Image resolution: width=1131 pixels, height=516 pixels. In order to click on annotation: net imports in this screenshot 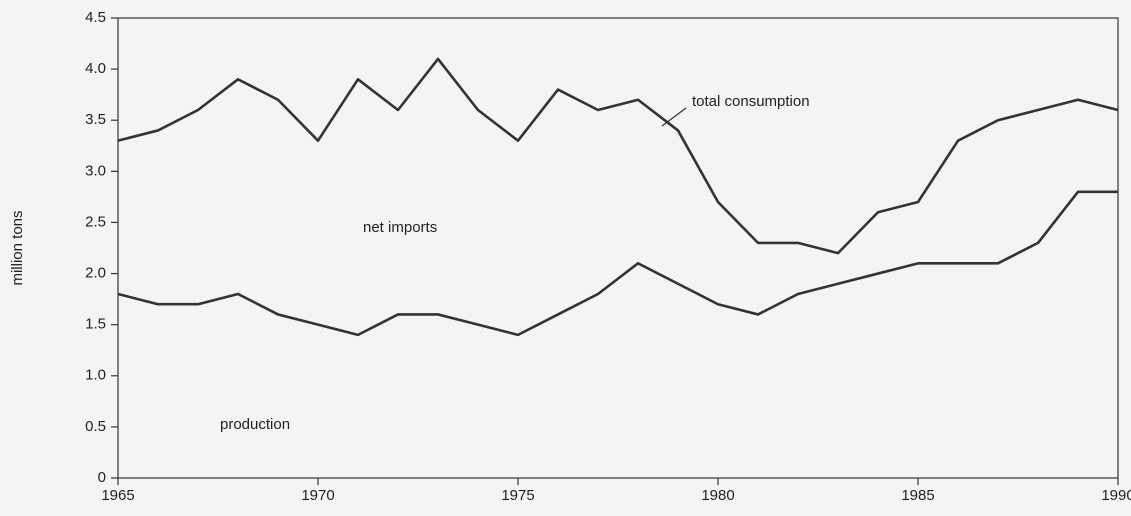, I will do `click(400, 227)`.